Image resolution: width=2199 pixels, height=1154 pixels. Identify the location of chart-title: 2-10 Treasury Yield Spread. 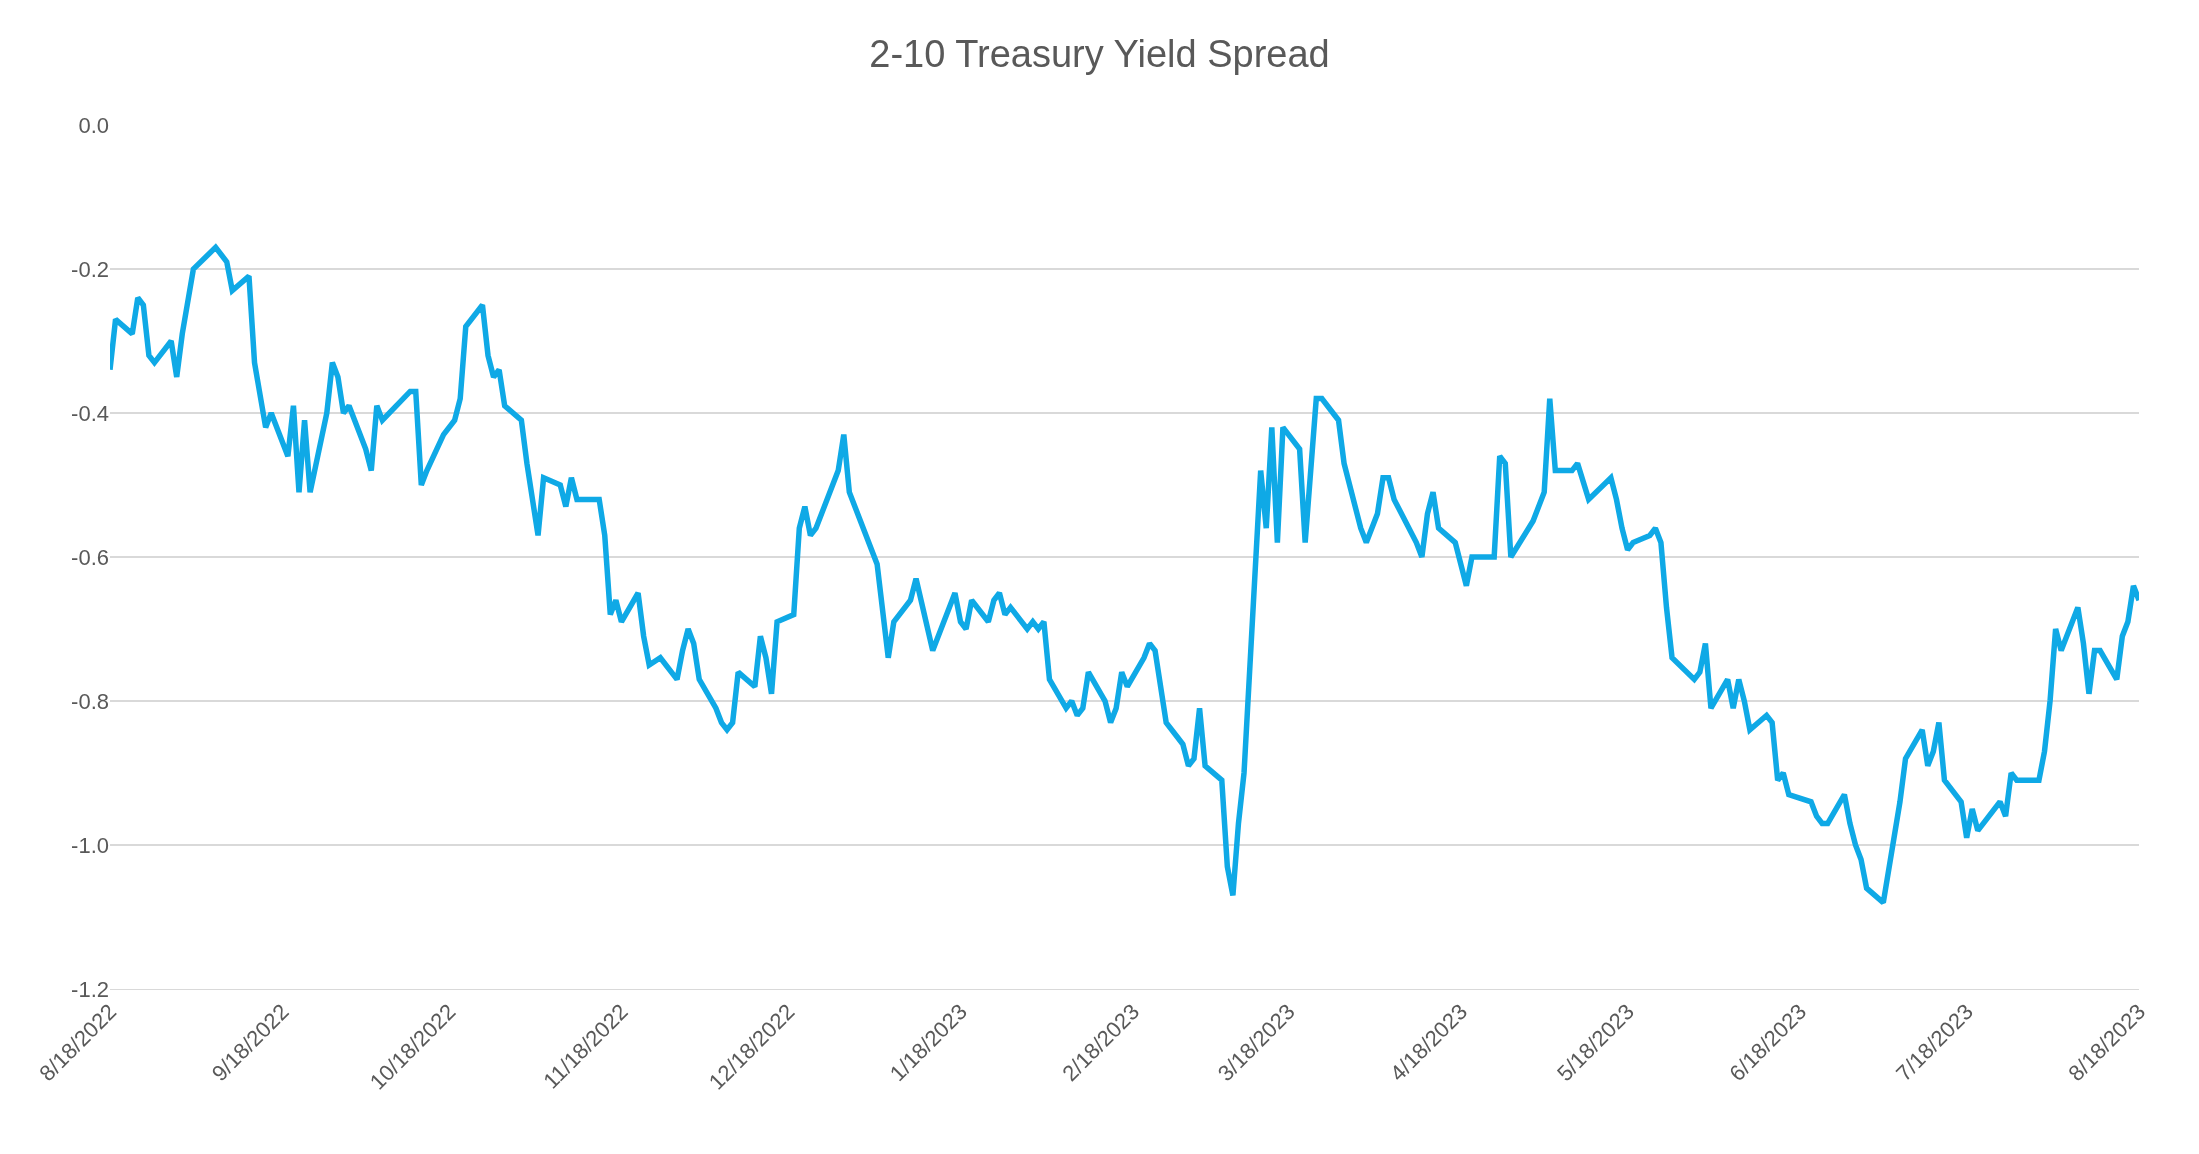
(1099, 53).